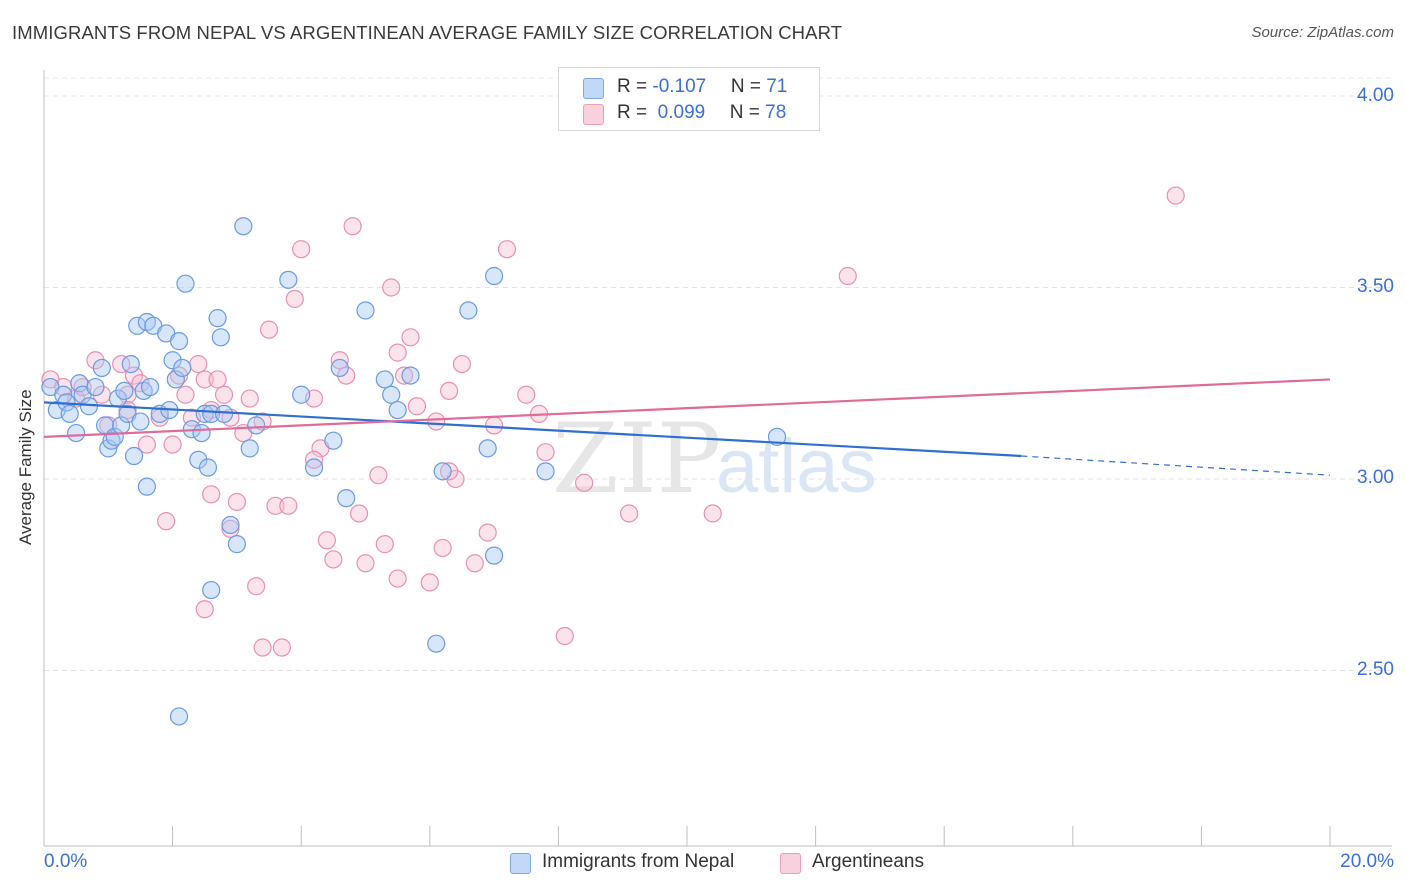  What do you see at coordinates (532, 429) in the screenshot?
I see `nepal-trend-line` at bounding box center [532, 429].